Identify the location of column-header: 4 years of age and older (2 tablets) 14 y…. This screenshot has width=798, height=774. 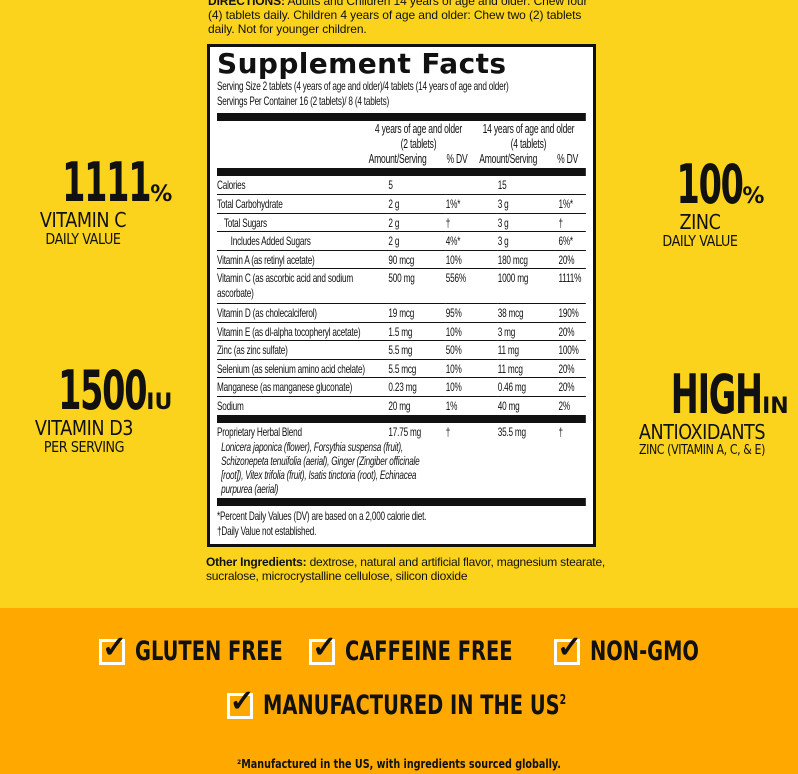
(401, 145).